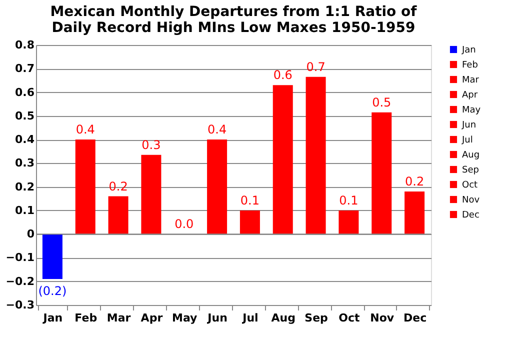  What do you see at coordinates (468, 51) in the screenshot?
I see `legend-label: Jan` at bounding box center [468, 51].